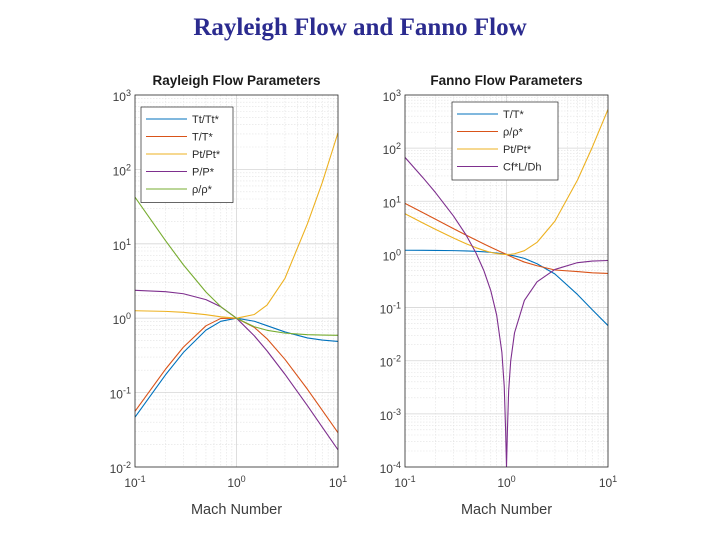 The width and height of the screenshot is (720, 540). I want to click on legend-box, so click(187, 154).